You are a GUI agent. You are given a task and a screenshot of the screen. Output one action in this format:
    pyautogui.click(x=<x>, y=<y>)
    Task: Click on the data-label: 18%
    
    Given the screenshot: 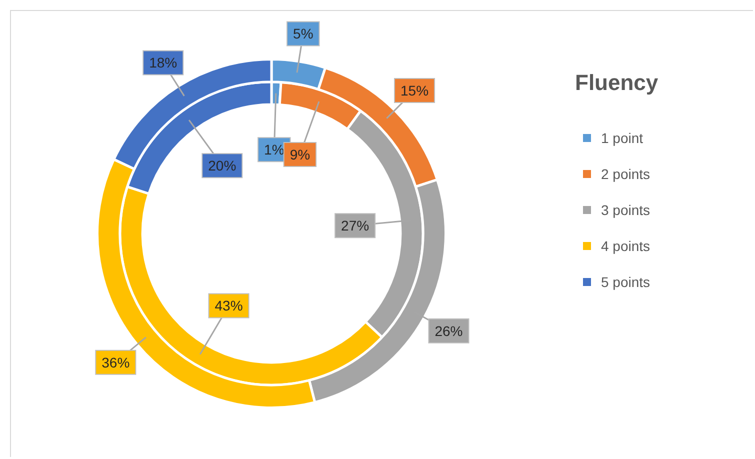 What is the action you would take?
    pyautogui.click(x=163, y=62)
    